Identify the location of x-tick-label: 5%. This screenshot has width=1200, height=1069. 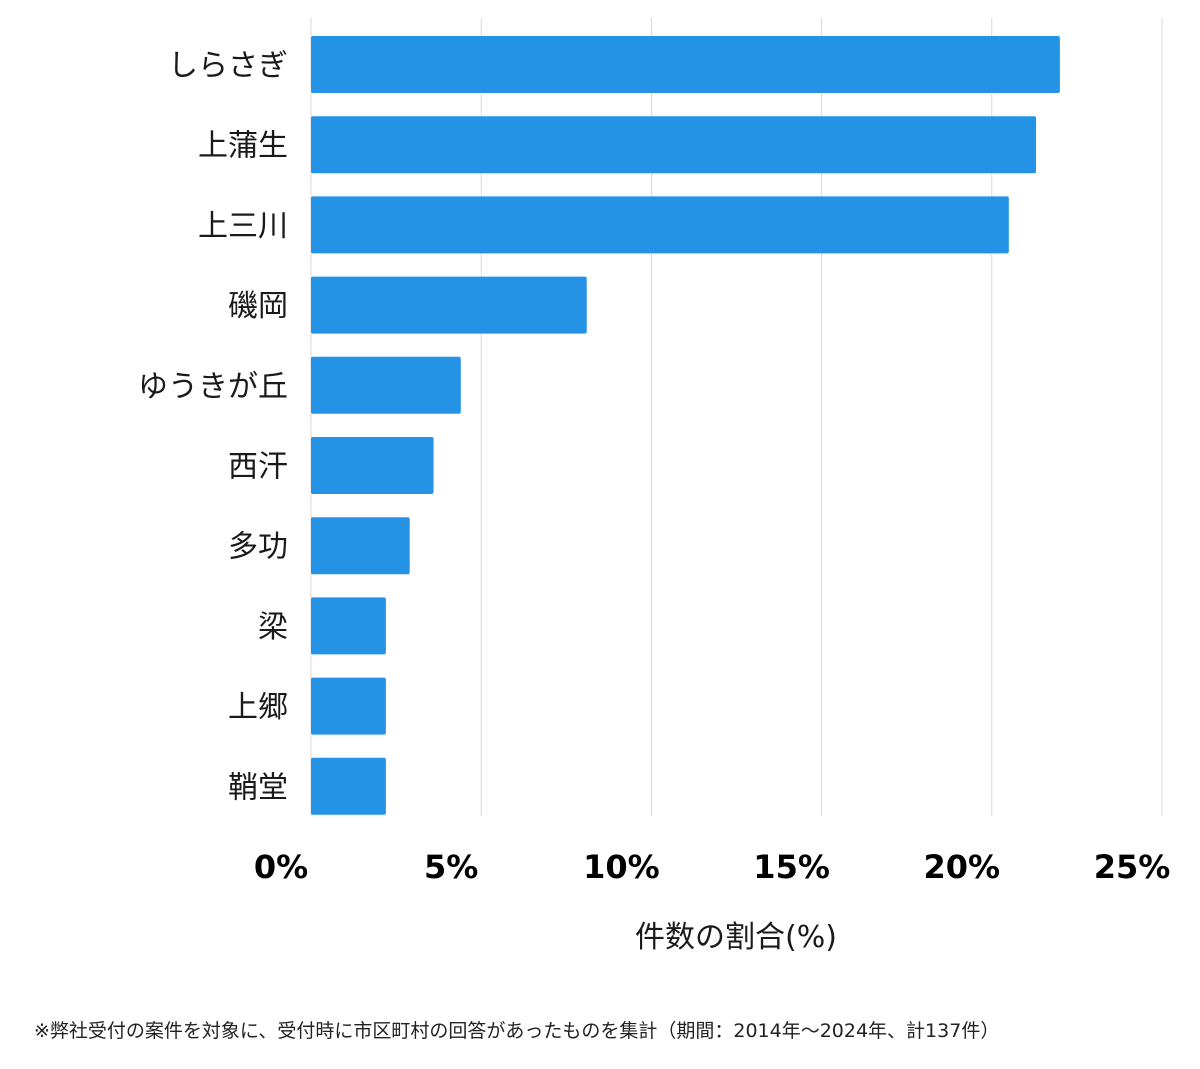
(451, 867).